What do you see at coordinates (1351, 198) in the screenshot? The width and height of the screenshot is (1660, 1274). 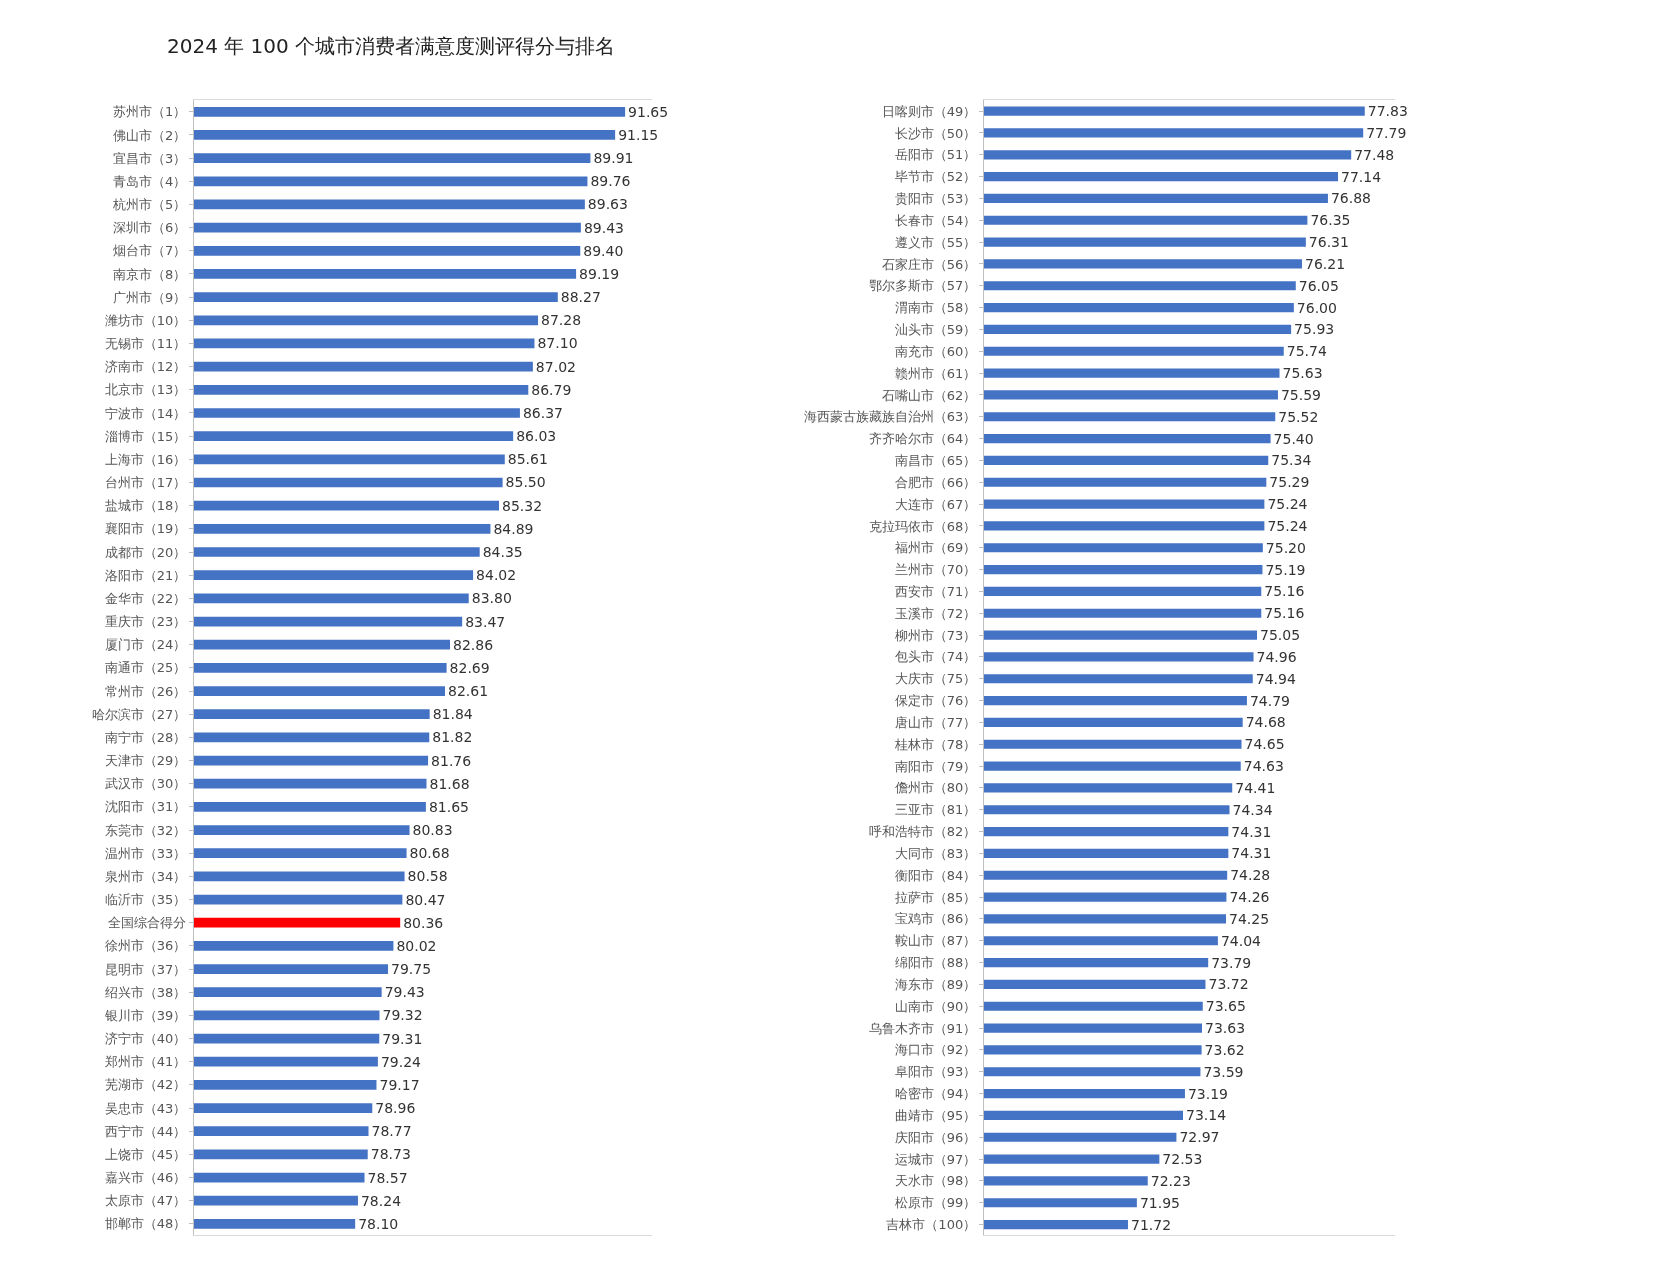 I see `data-label: 76.88` at bounding box center [1351, 198].